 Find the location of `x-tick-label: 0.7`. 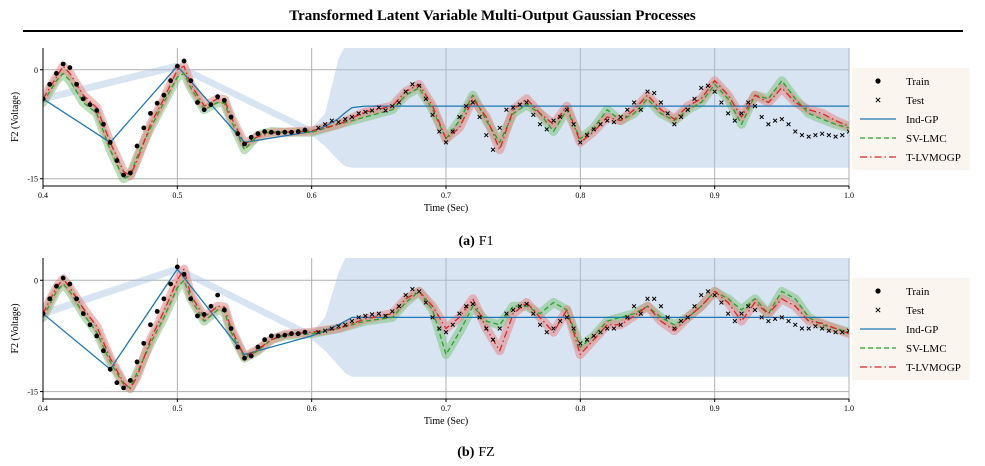

x-tick-label: 0.7 is located at coordinates (446, 195).